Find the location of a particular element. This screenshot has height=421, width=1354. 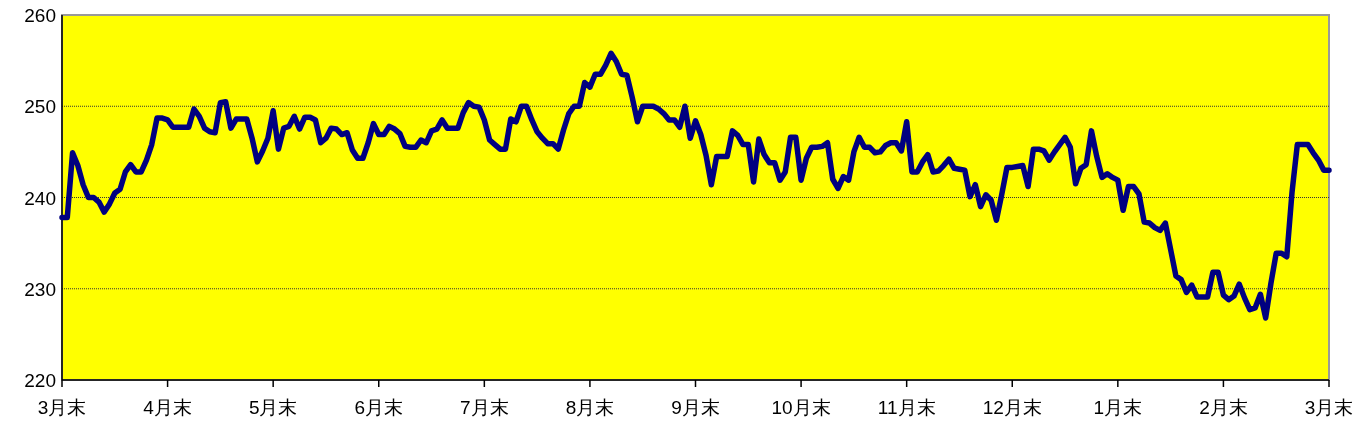

y-tick-label: 220 is located at coordinates (40, 380).